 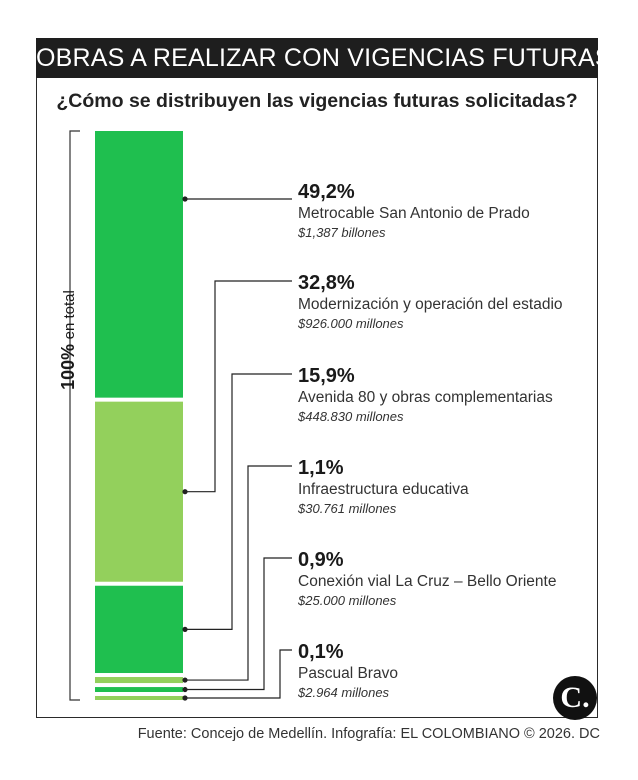 What do you see at coordinates (74, 415) in the screenshot?
I see `total-bracket` at bounding box center [74, 415].